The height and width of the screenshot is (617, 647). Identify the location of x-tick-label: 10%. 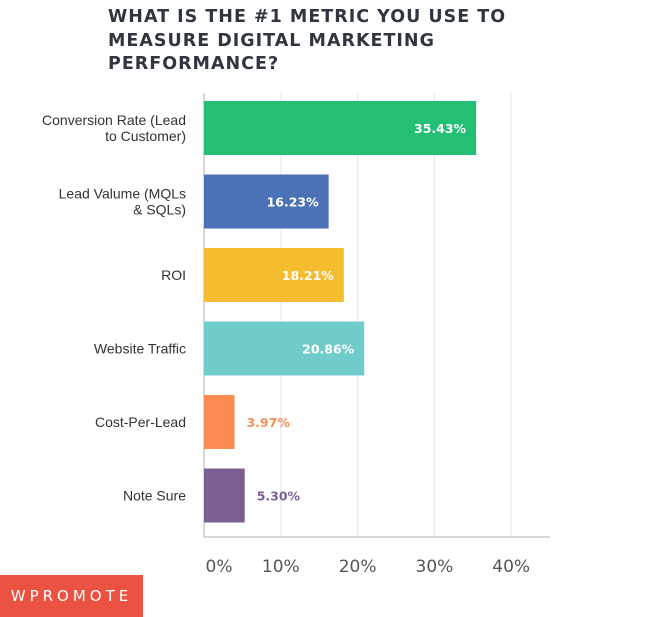
(281, 567).